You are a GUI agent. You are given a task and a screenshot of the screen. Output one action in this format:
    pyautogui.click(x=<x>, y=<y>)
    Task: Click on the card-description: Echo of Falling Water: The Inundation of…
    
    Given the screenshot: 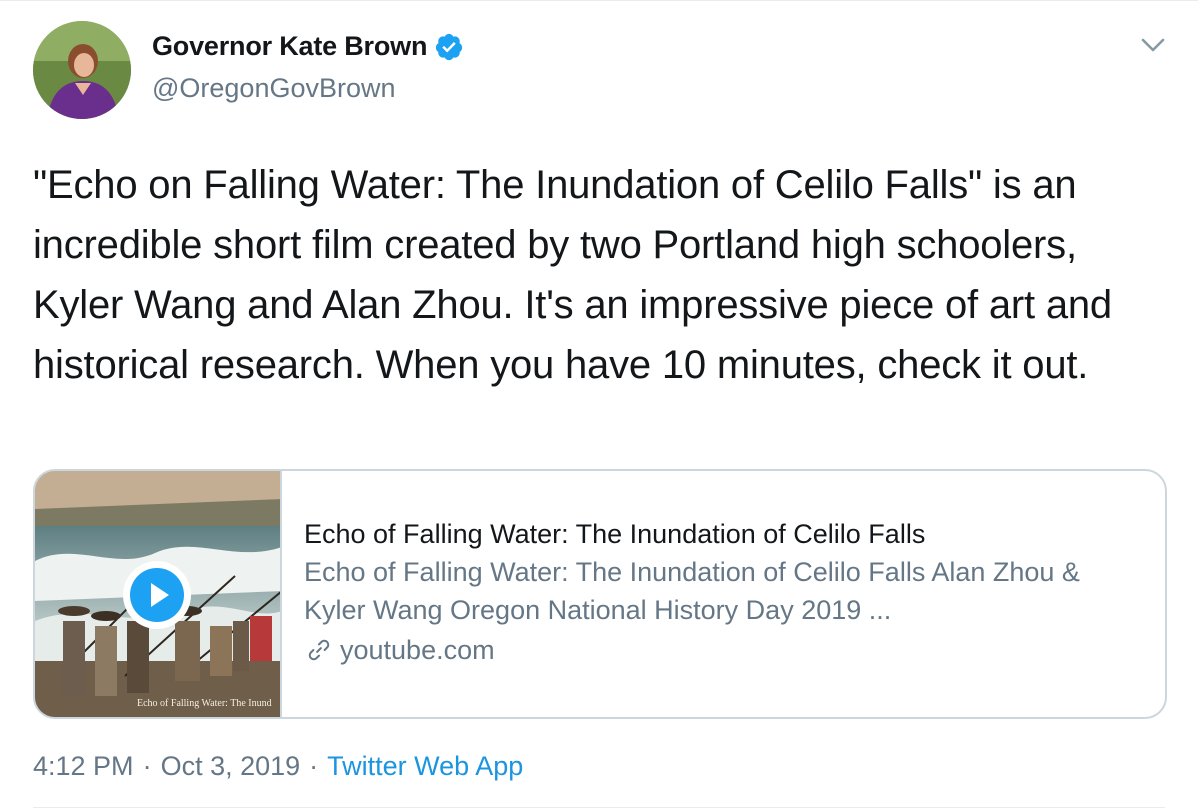 What is the action you would take?
    pyautogui.click(x=692, y=591)
    